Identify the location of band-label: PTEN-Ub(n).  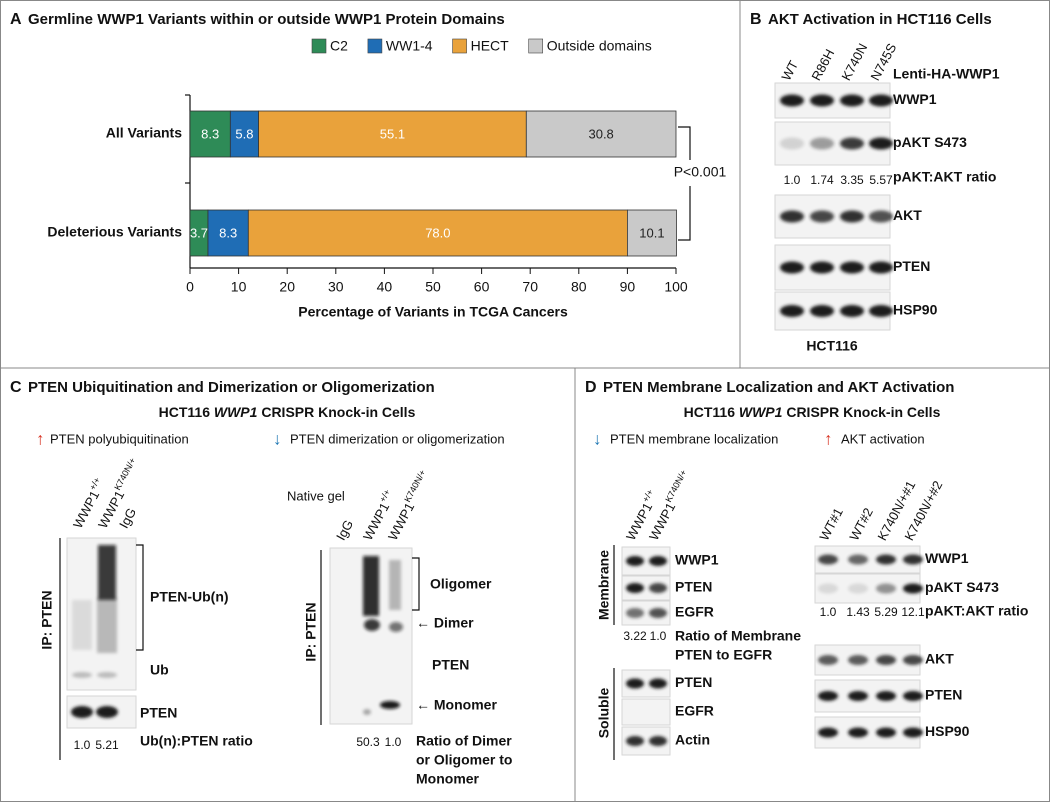
(189, 597).